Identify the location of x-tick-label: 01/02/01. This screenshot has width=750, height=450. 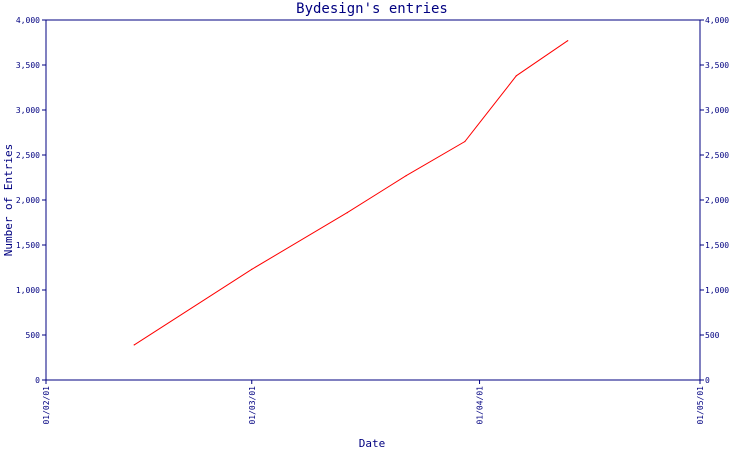
(46, 405).